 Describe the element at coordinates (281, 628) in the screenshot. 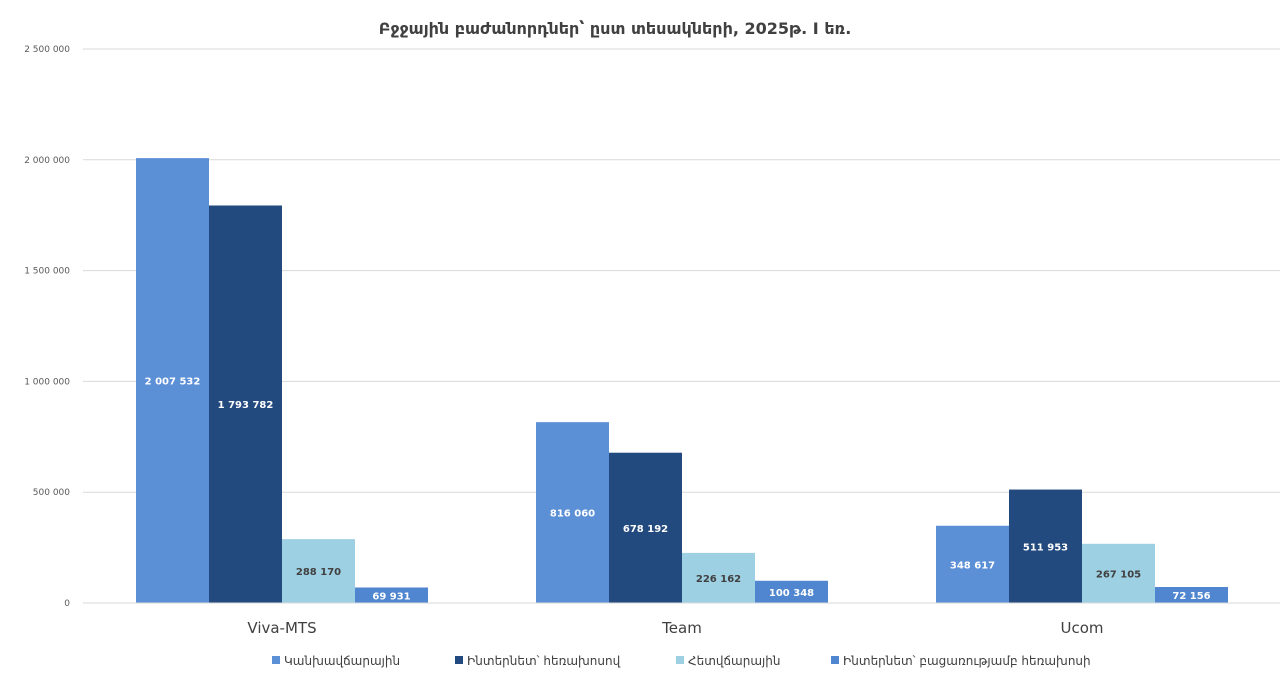

I see `x-tick-label: Viva-MTS` at that location.